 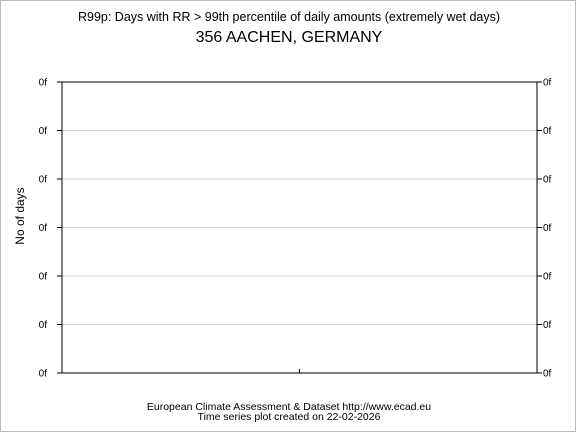 I want to click on footer-created: Time series plot created on 22-02-2026, so click(x=289, y=417).